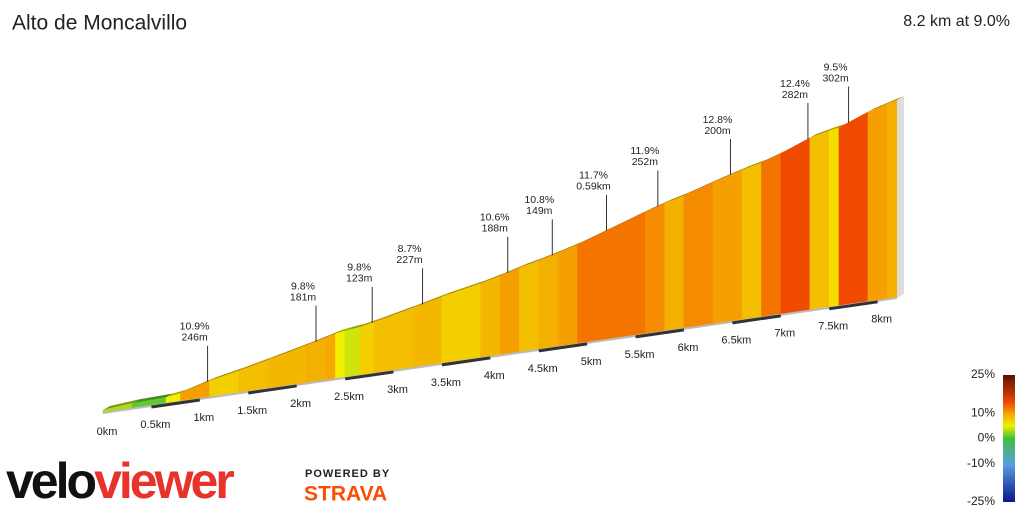 The height and width of the screenshot is (512, 1024). I want to click on x-tick-label: 6.5km, so click(736, 341).